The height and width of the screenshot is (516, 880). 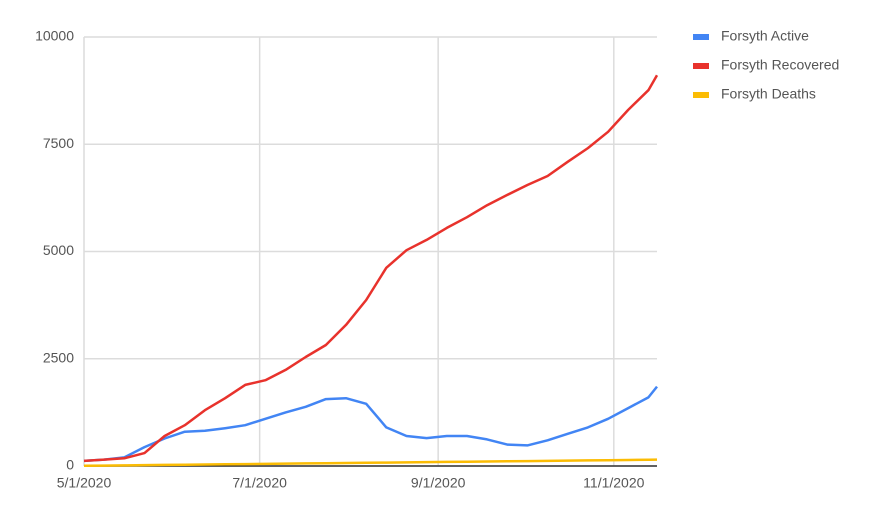 What do you see at coordinates (84, 483) in the screenshot?
I see `x-tick-label: 5/1/2020` at bounding box center [84, 483].